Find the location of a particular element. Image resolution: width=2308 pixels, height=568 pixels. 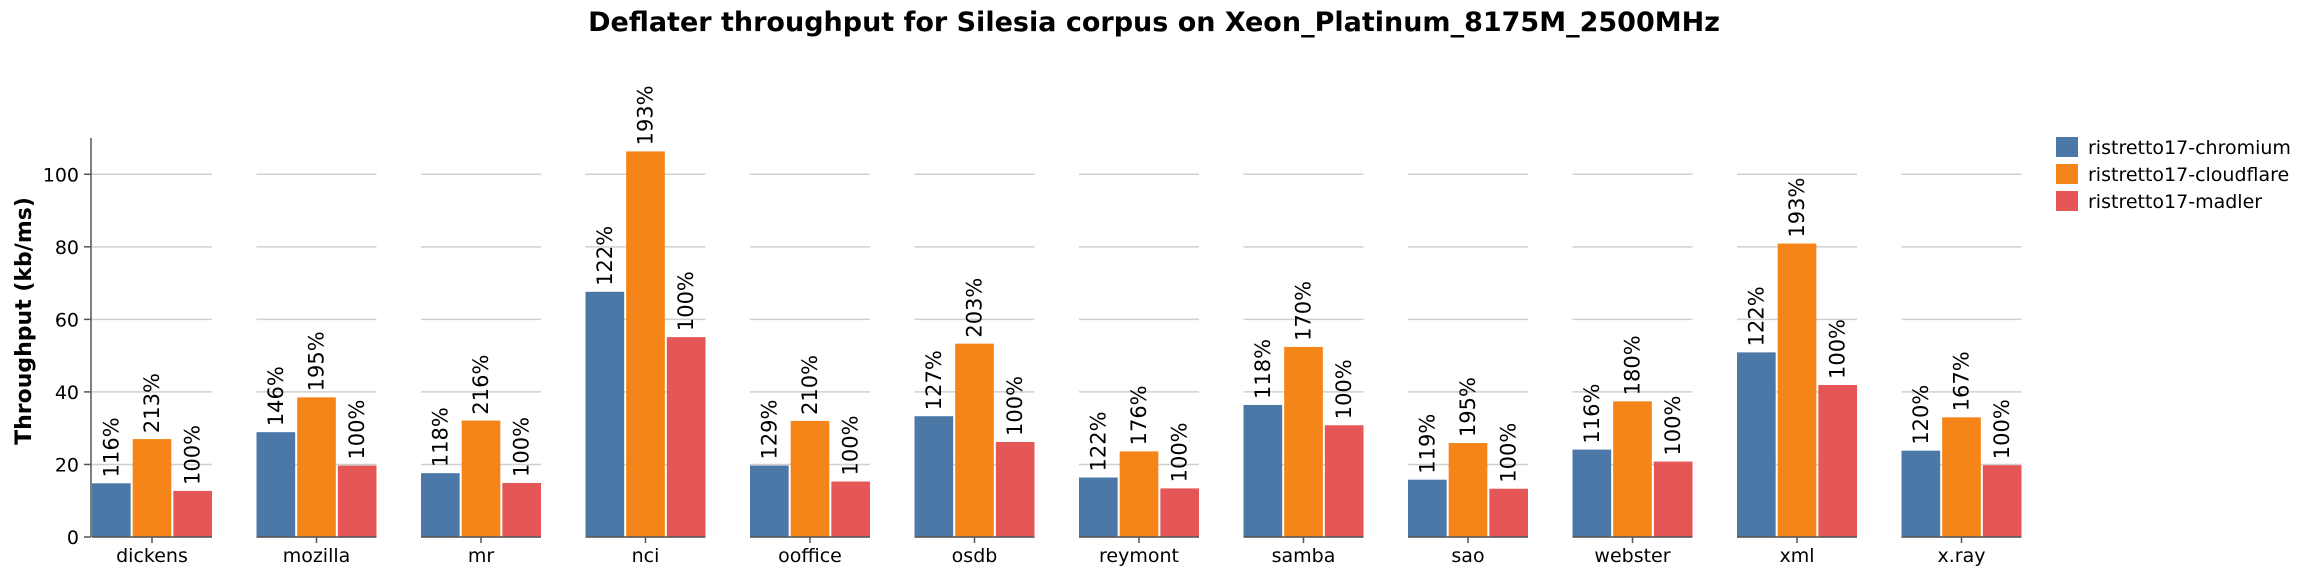

bar-nci-ristretto17-chromium is located at coordinates (605, 414).